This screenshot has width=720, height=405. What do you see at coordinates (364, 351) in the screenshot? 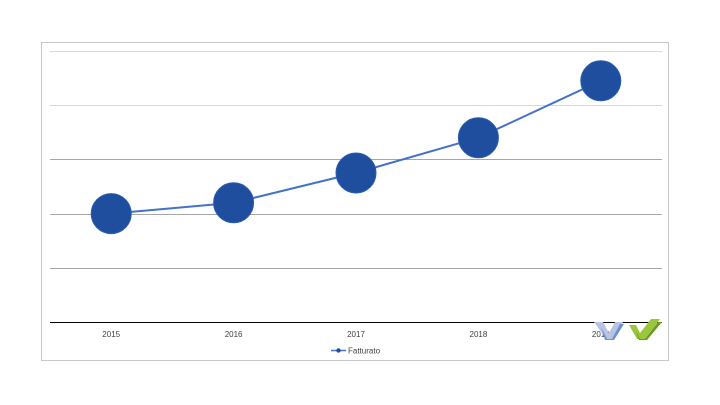
I see `legend-label-fatturato: Fatturato` at bounding box center [364, 351].